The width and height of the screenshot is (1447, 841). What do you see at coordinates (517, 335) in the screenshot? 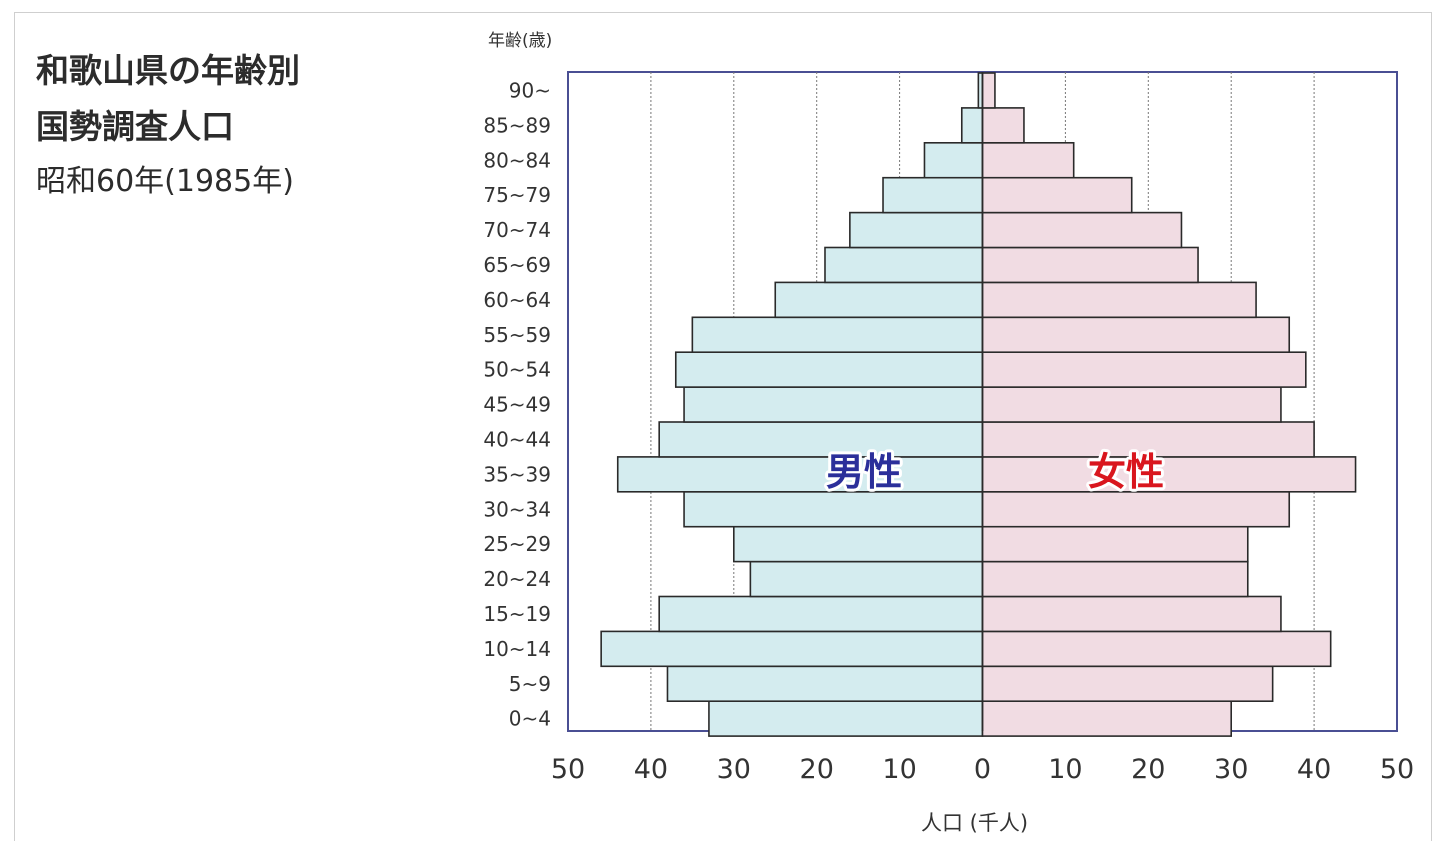
I see `age-tick-label: 55~59` at bounding box center [517, 335].